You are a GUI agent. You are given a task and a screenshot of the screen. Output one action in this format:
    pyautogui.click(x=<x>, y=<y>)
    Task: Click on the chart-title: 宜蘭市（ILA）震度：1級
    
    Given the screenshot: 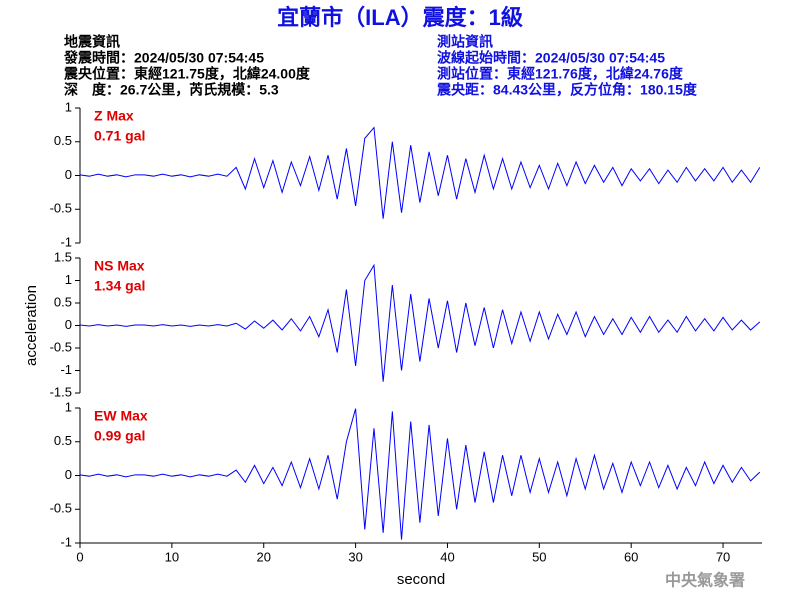 What is the action you would take?
    pyautogui.click(x=400, y=17)
    